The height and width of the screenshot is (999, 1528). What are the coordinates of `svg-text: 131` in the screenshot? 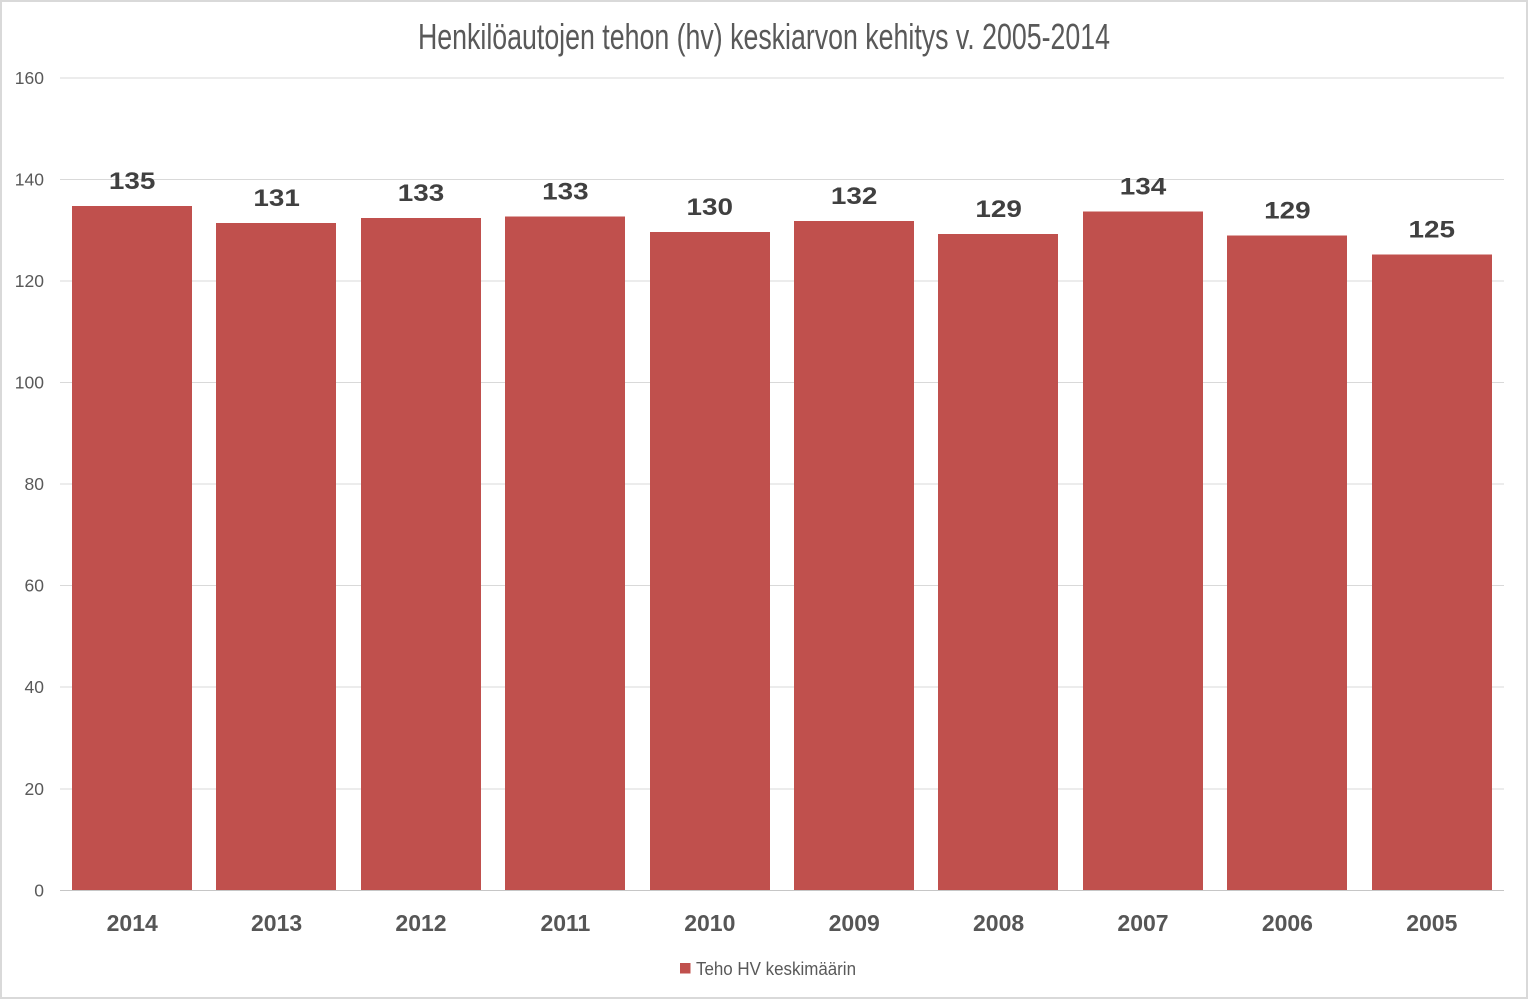 It's located at (276, 198).